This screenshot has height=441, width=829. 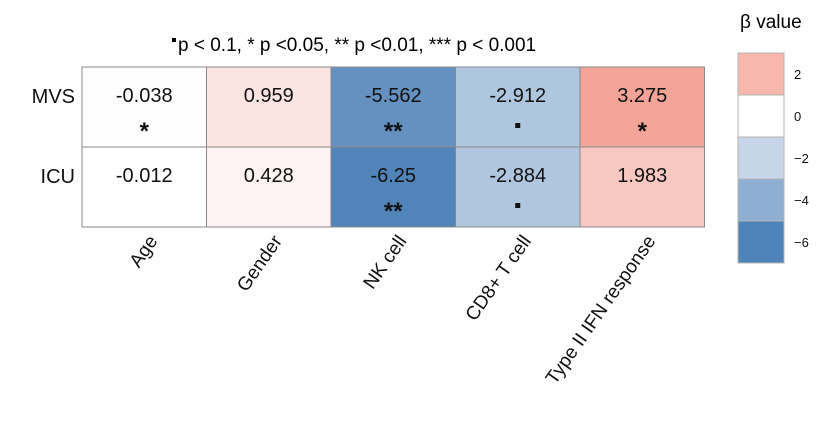 What do you see at coordinates (517, 96) in the screenshot?
I see `cell-value-label: -2.912` at bounding box center [517, 96].